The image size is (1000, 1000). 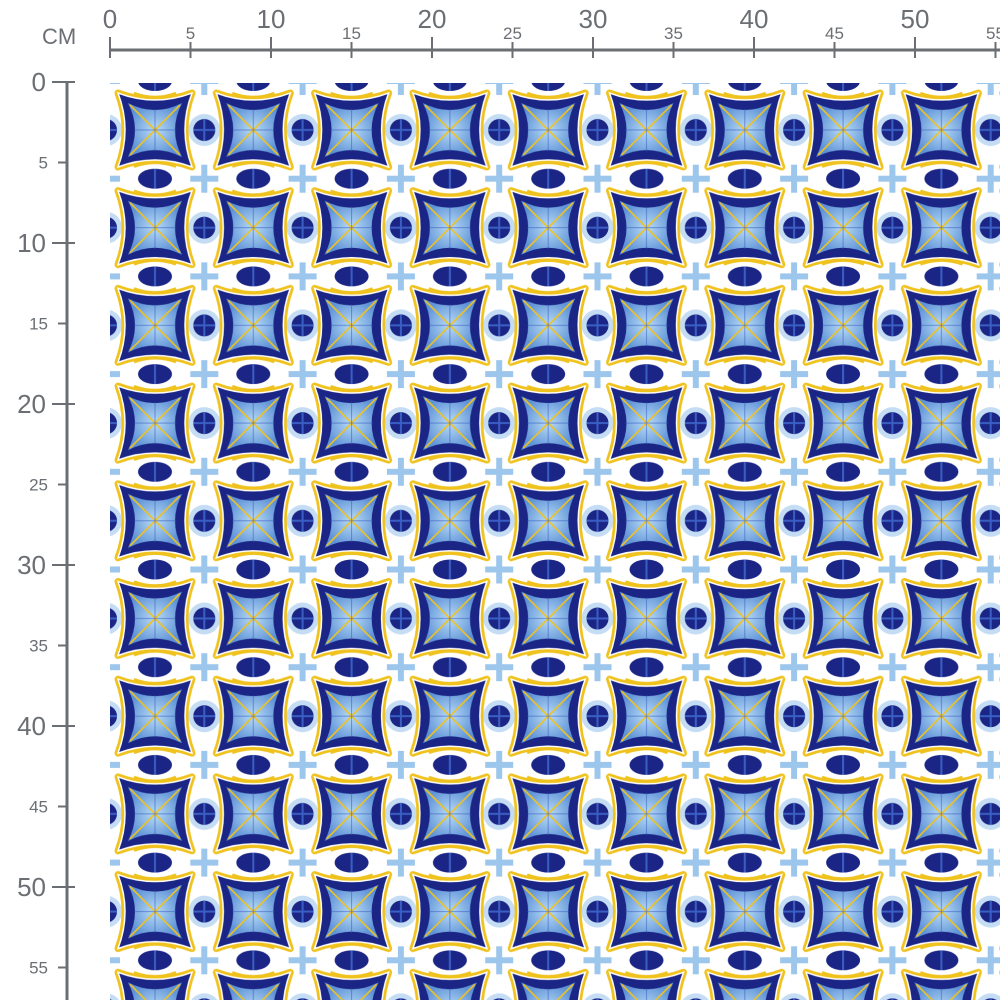 I want to click on left-ruler-label: 10, so click(x=31, y=243).